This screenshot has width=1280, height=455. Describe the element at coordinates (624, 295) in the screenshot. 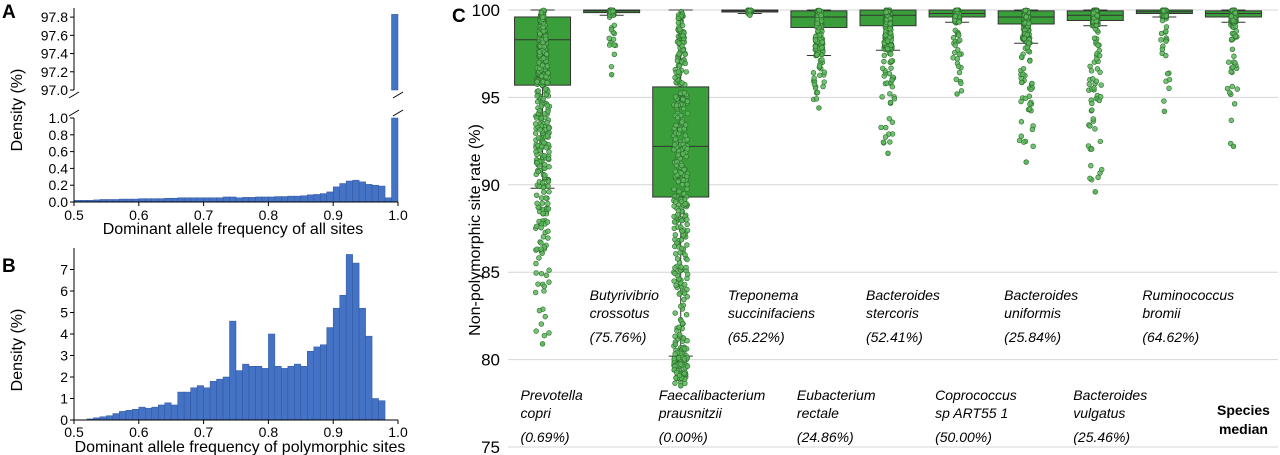

I see `species-label: Butyrivibrio` at that location.